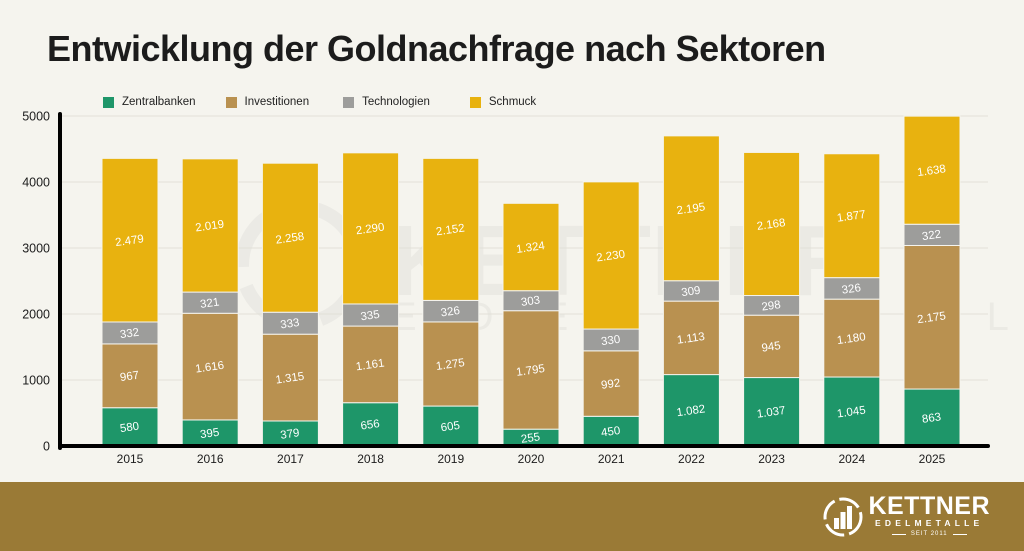 This screenshot has width=1024, height=551. I want to click on bar-segment-investitionen-2018, so click(371, 364).